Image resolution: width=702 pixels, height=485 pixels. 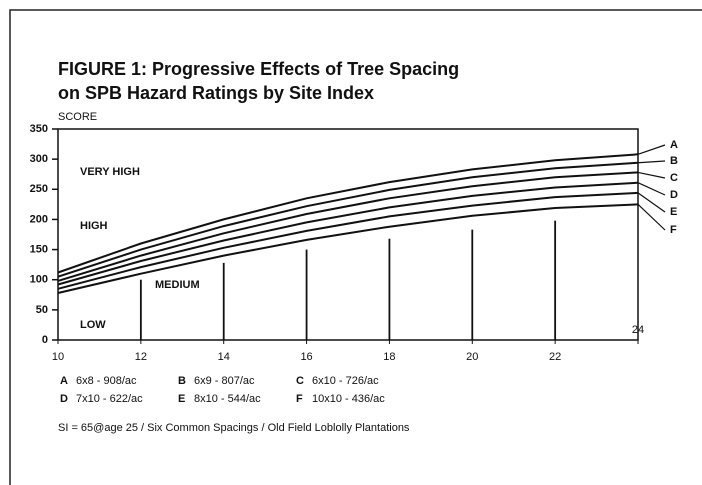 I want to click on y-tick-label: 250, so click(x=39, y=189).